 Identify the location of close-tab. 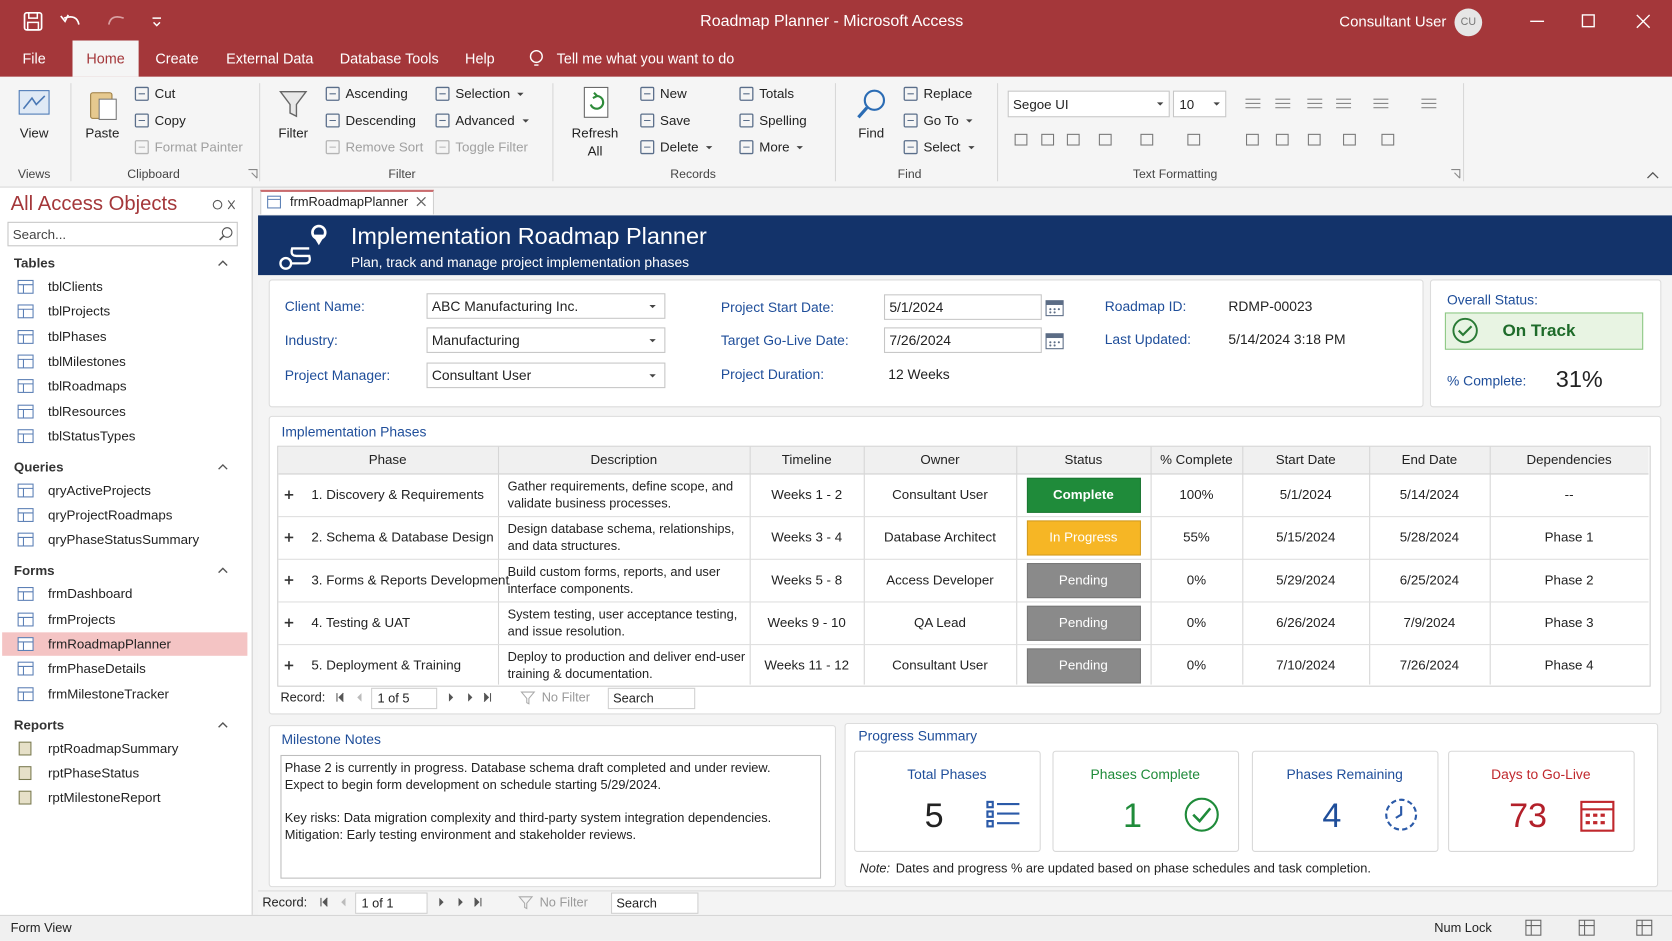
(421, 201).